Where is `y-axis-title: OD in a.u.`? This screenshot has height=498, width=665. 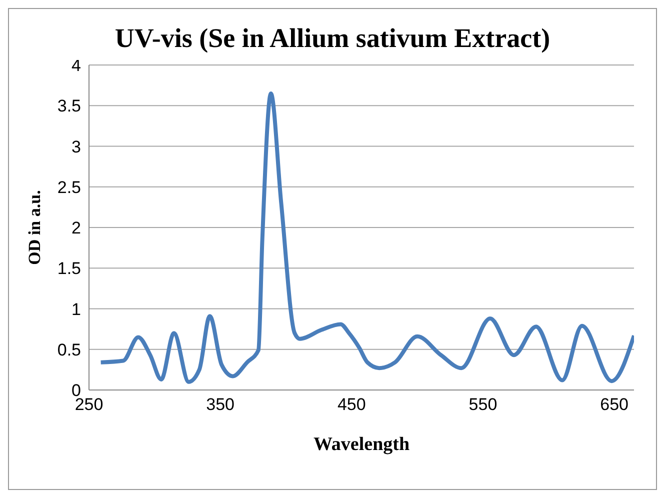 y-axis-title: OD in a.u. is located at coordinates (34, 227).